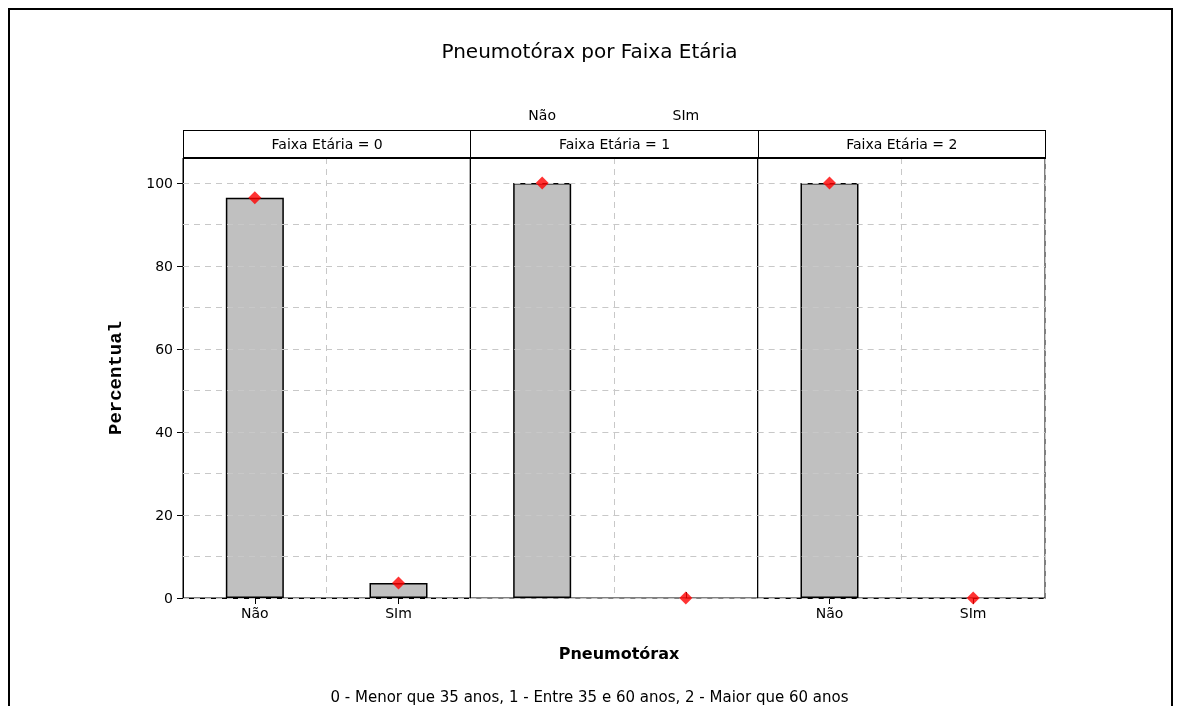 The image size is (1179, 706). Describe the element at coordinates (589, 51) in the screenshot. I see `chart-title: Pneumotórax por Faixa Etária` at that location.